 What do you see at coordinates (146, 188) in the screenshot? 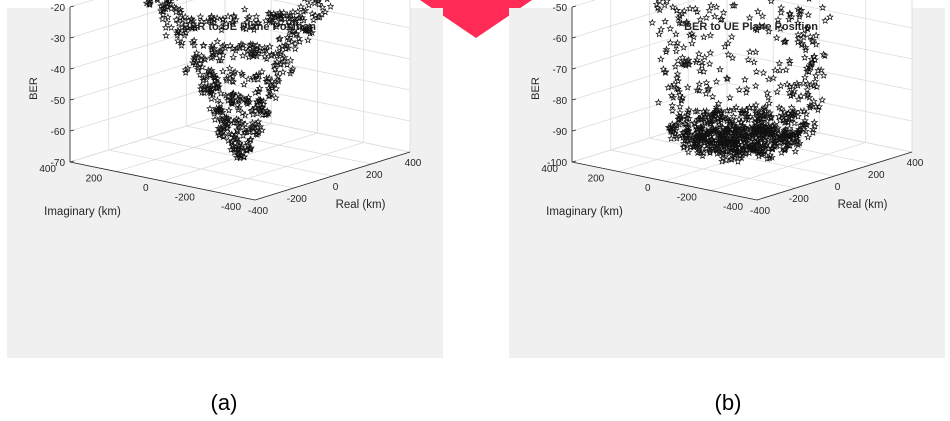
I see `y-tick-label: 0` at bounding box center [146, 188].